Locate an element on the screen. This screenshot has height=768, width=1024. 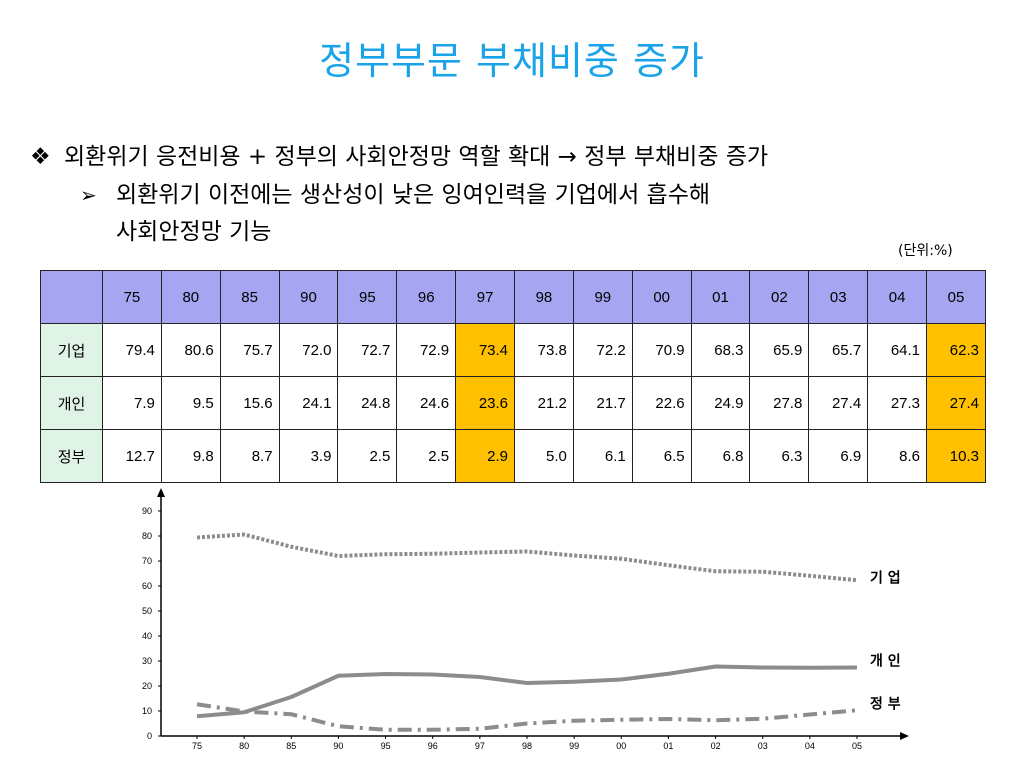
table-cell: 9.5 is located at coordinates (190, 403).